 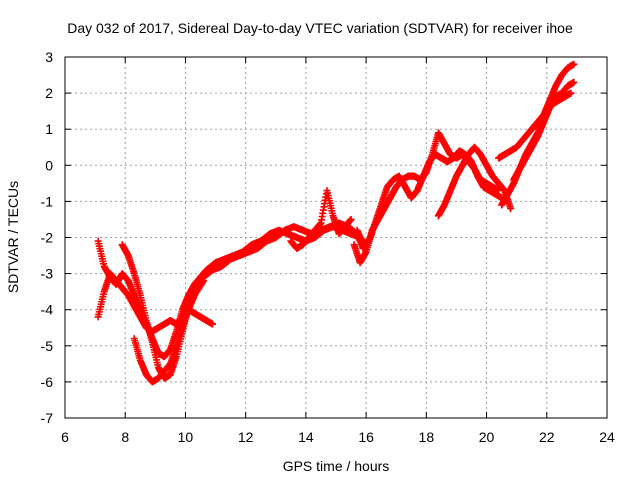 What do you see at coordinates (607, 437) in the screenshot?
I see `x-tick-label: 24` at bounding box center [607, 437].